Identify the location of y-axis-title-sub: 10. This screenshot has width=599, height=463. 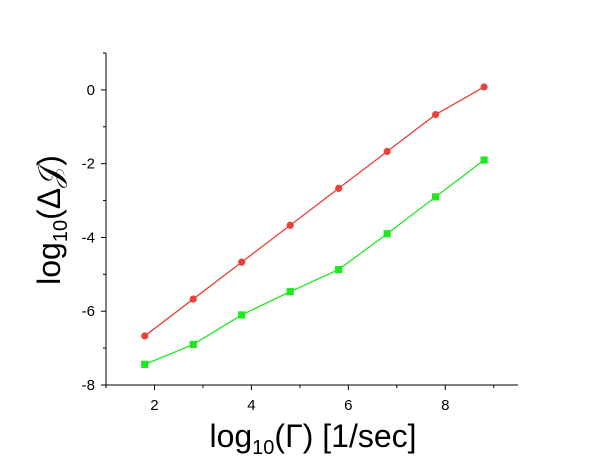
(61, 231).